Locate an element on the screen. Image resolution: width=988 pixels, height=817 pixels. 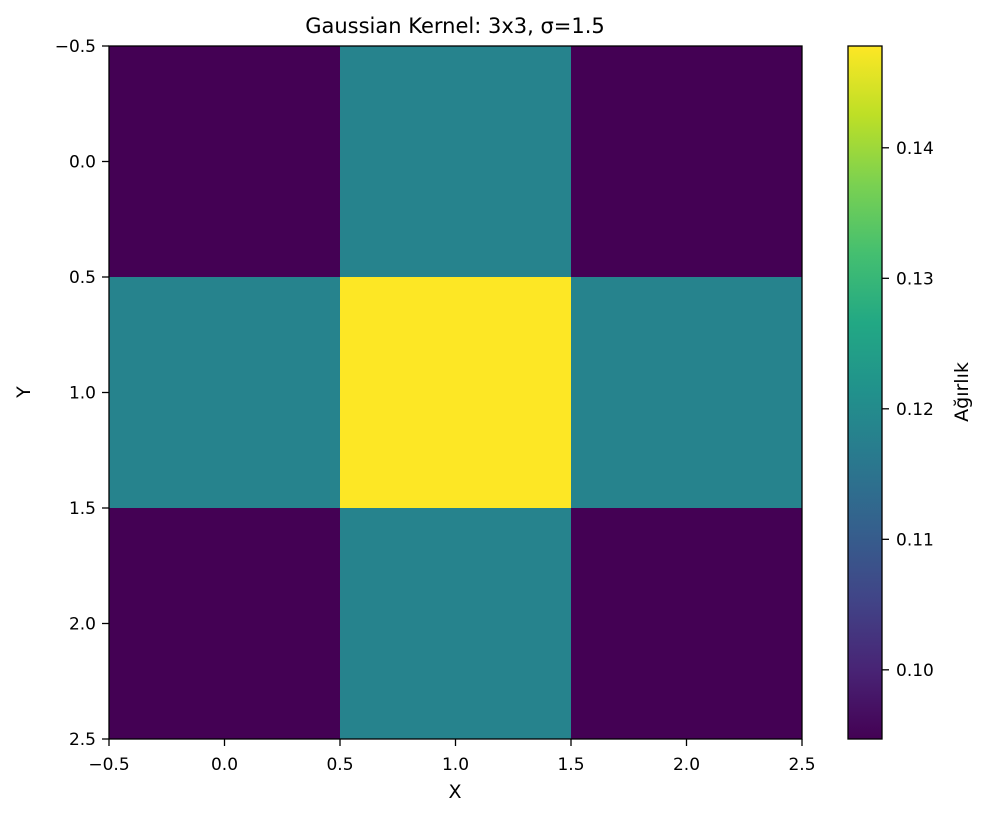
heatmap-cell-r2-c0 is located at coordinates (224, 623).